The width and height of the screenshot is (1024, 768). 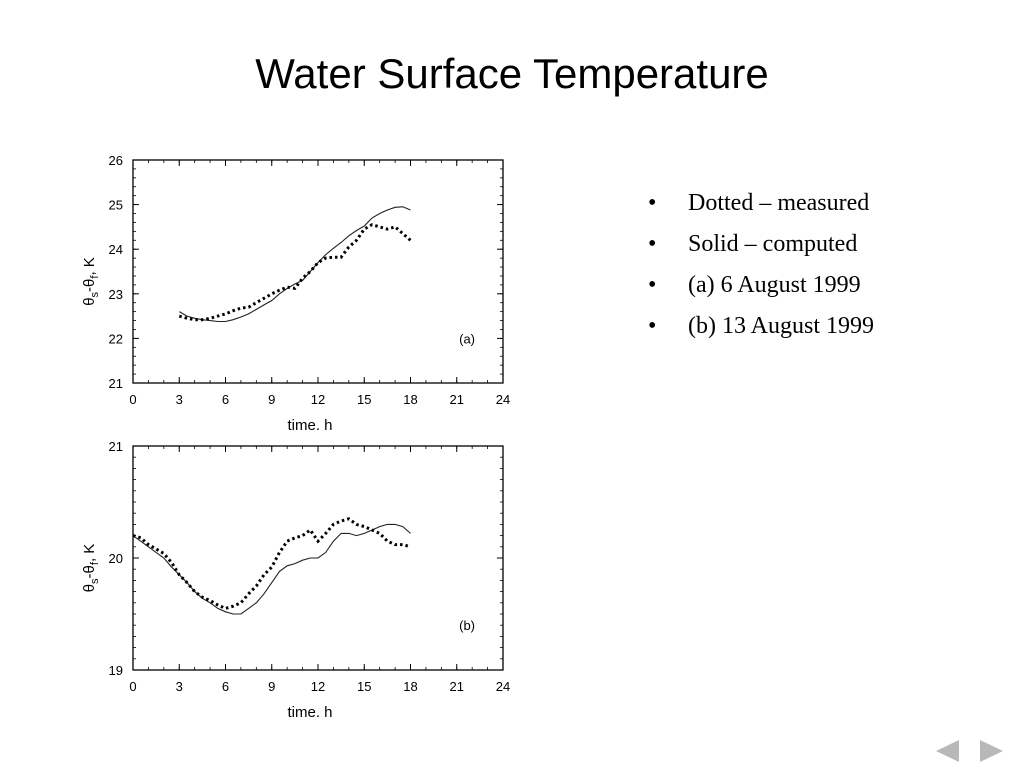 I want to click on next-slide-button, so click(x=992, y=751).